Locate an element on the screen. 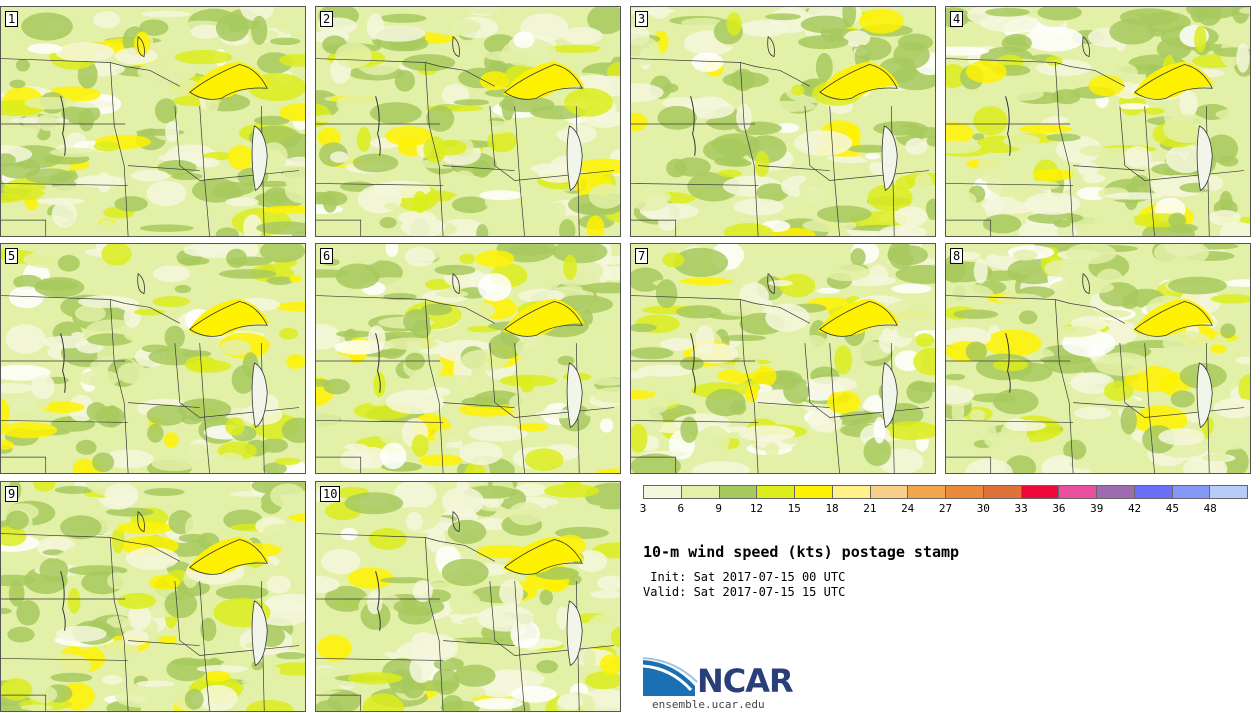 The image size is (1260, 713). colorbar-tick-label: 30 is located at coordinates (983, 508).